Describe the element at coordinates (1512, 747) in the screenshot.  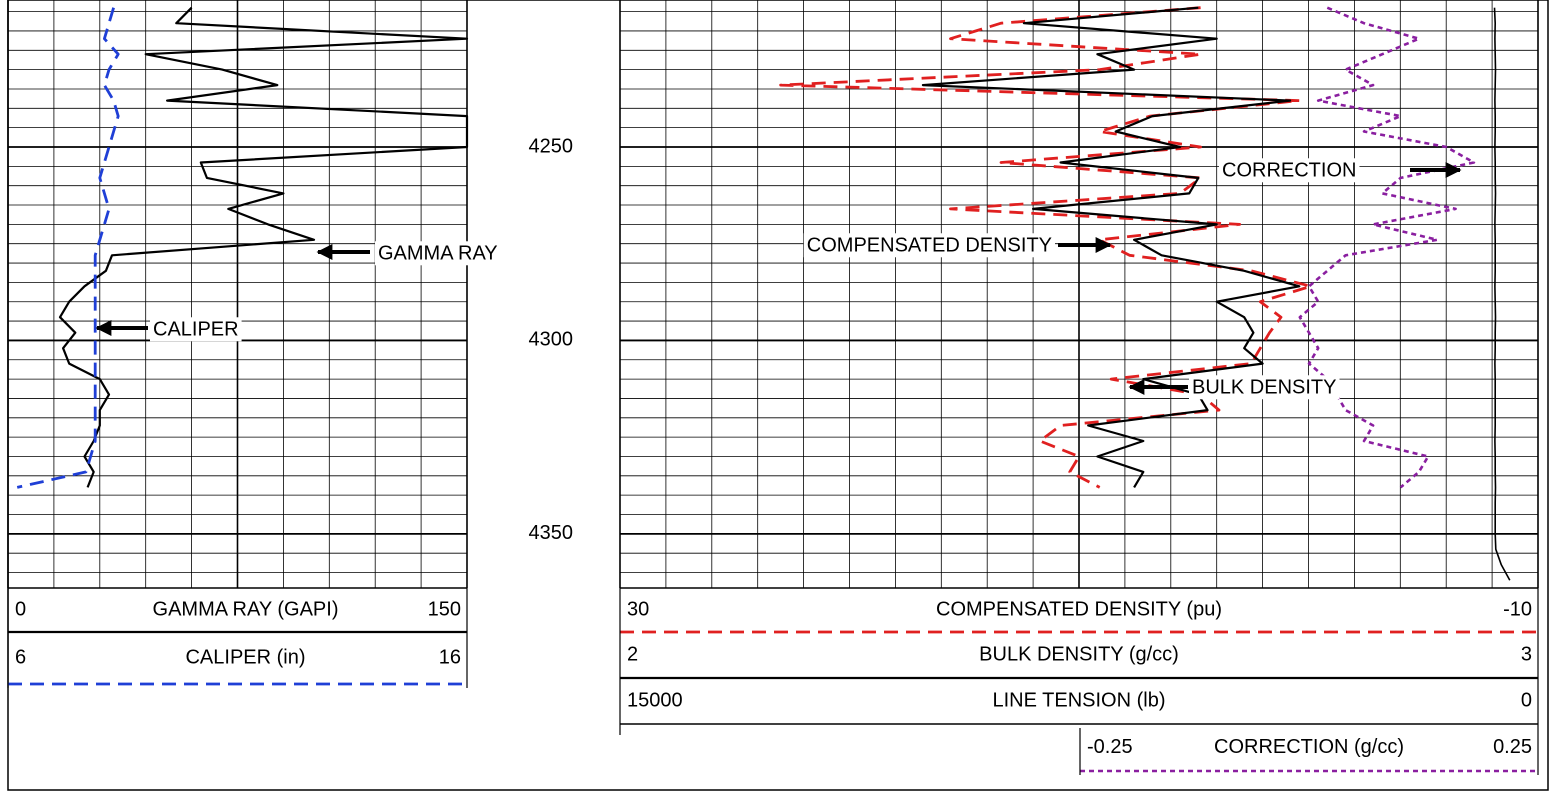
I see `scale-max: 0.25` at that location.